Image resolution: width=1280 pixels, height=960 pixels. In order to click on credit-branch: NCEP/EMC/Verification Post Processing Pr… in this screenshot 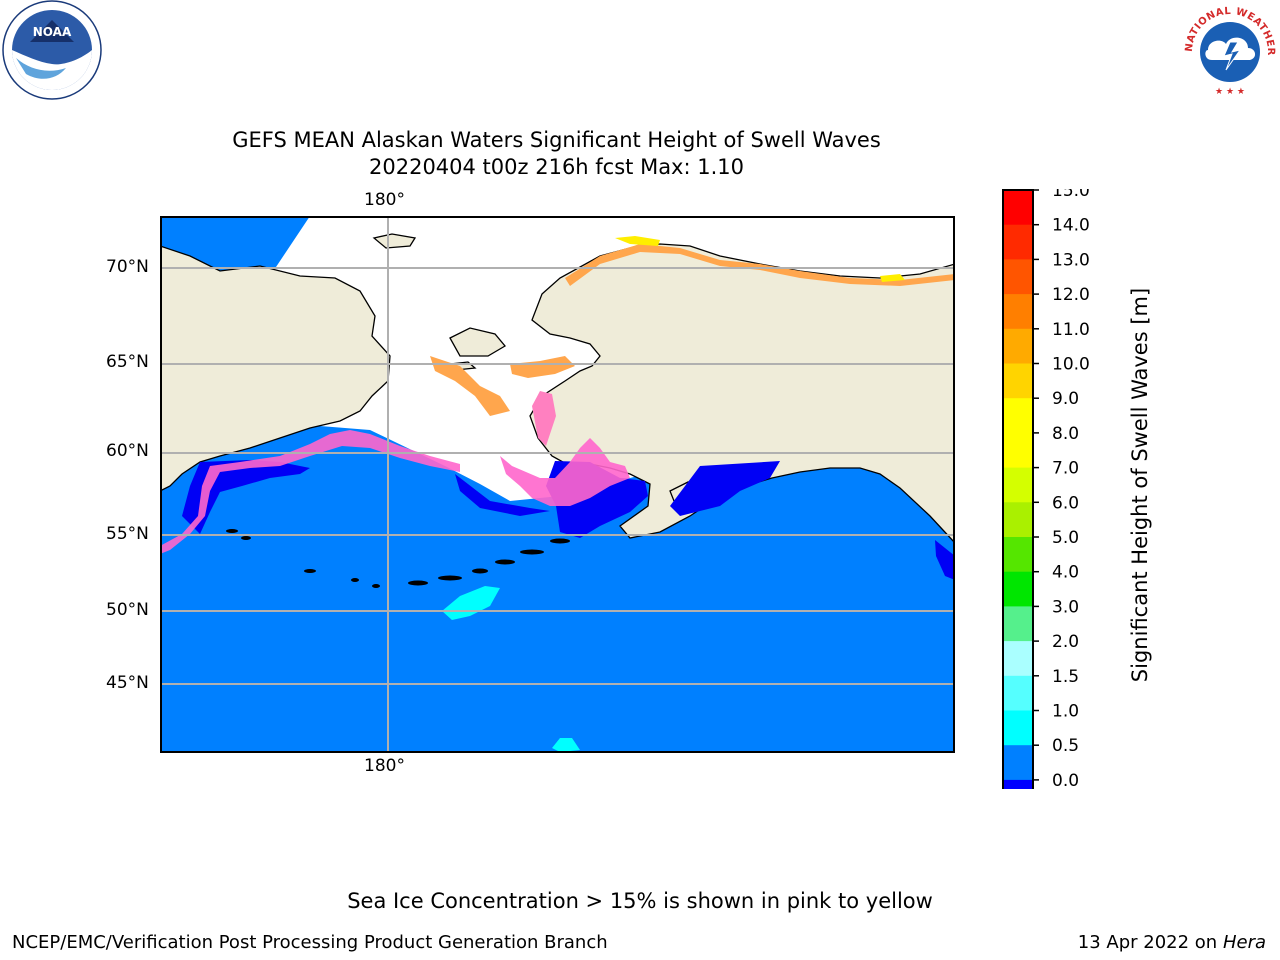, I will do `click(310, 942)`.